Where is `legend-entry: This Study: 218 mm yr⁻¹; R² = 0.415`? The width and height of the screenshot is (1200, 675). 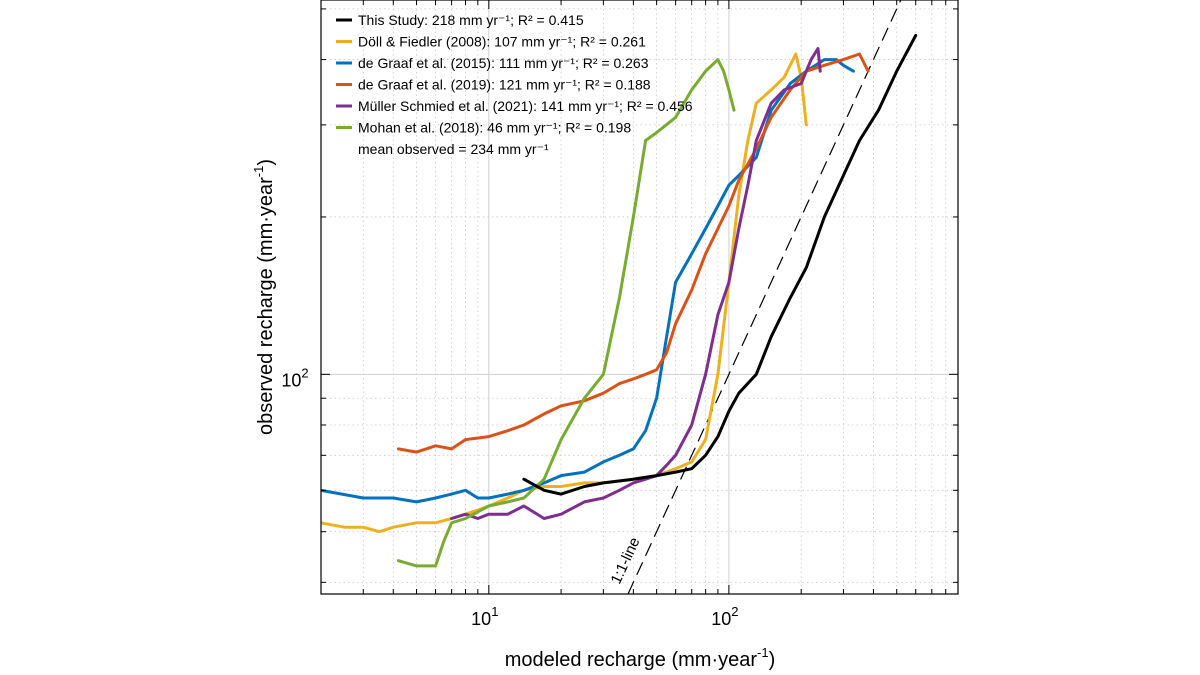 legend-entry: This Study: 218 mm yr⁻¹; R² = 0.415 is located at coordinates (471, 20).